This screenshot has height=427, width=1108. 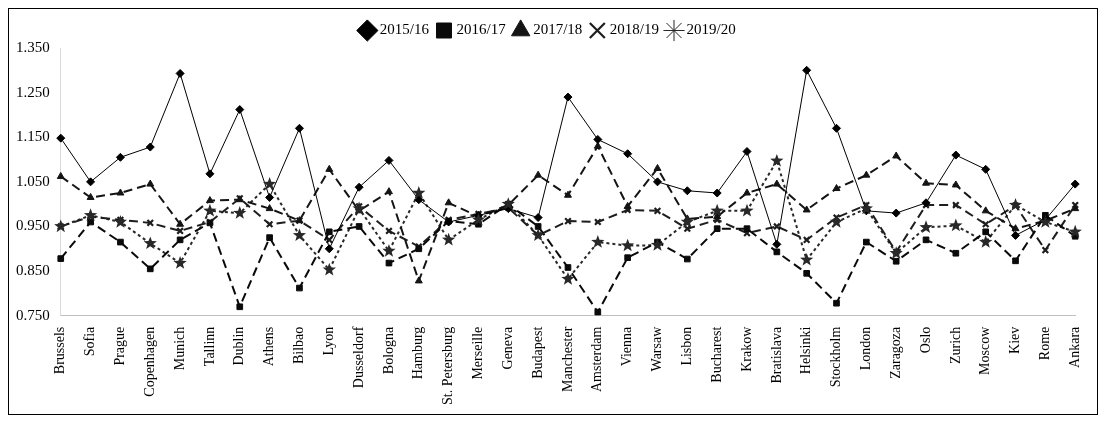 What do you see at coordinates (239, 346) in the screenshot?
I see `x-tick-label: Dublin` at bounding box center [239, 346].